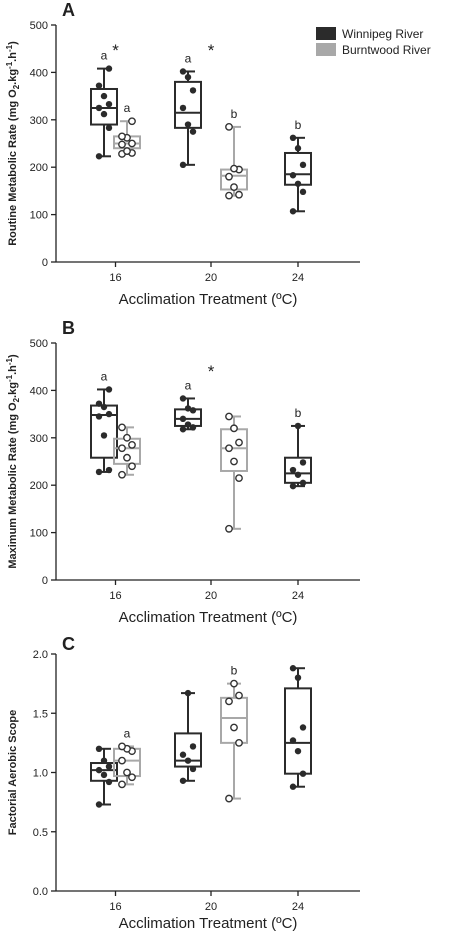 The width and height of the screenshot is (461, 934). I want to click on legend-label: Winnipeg River, so click(382, 34).